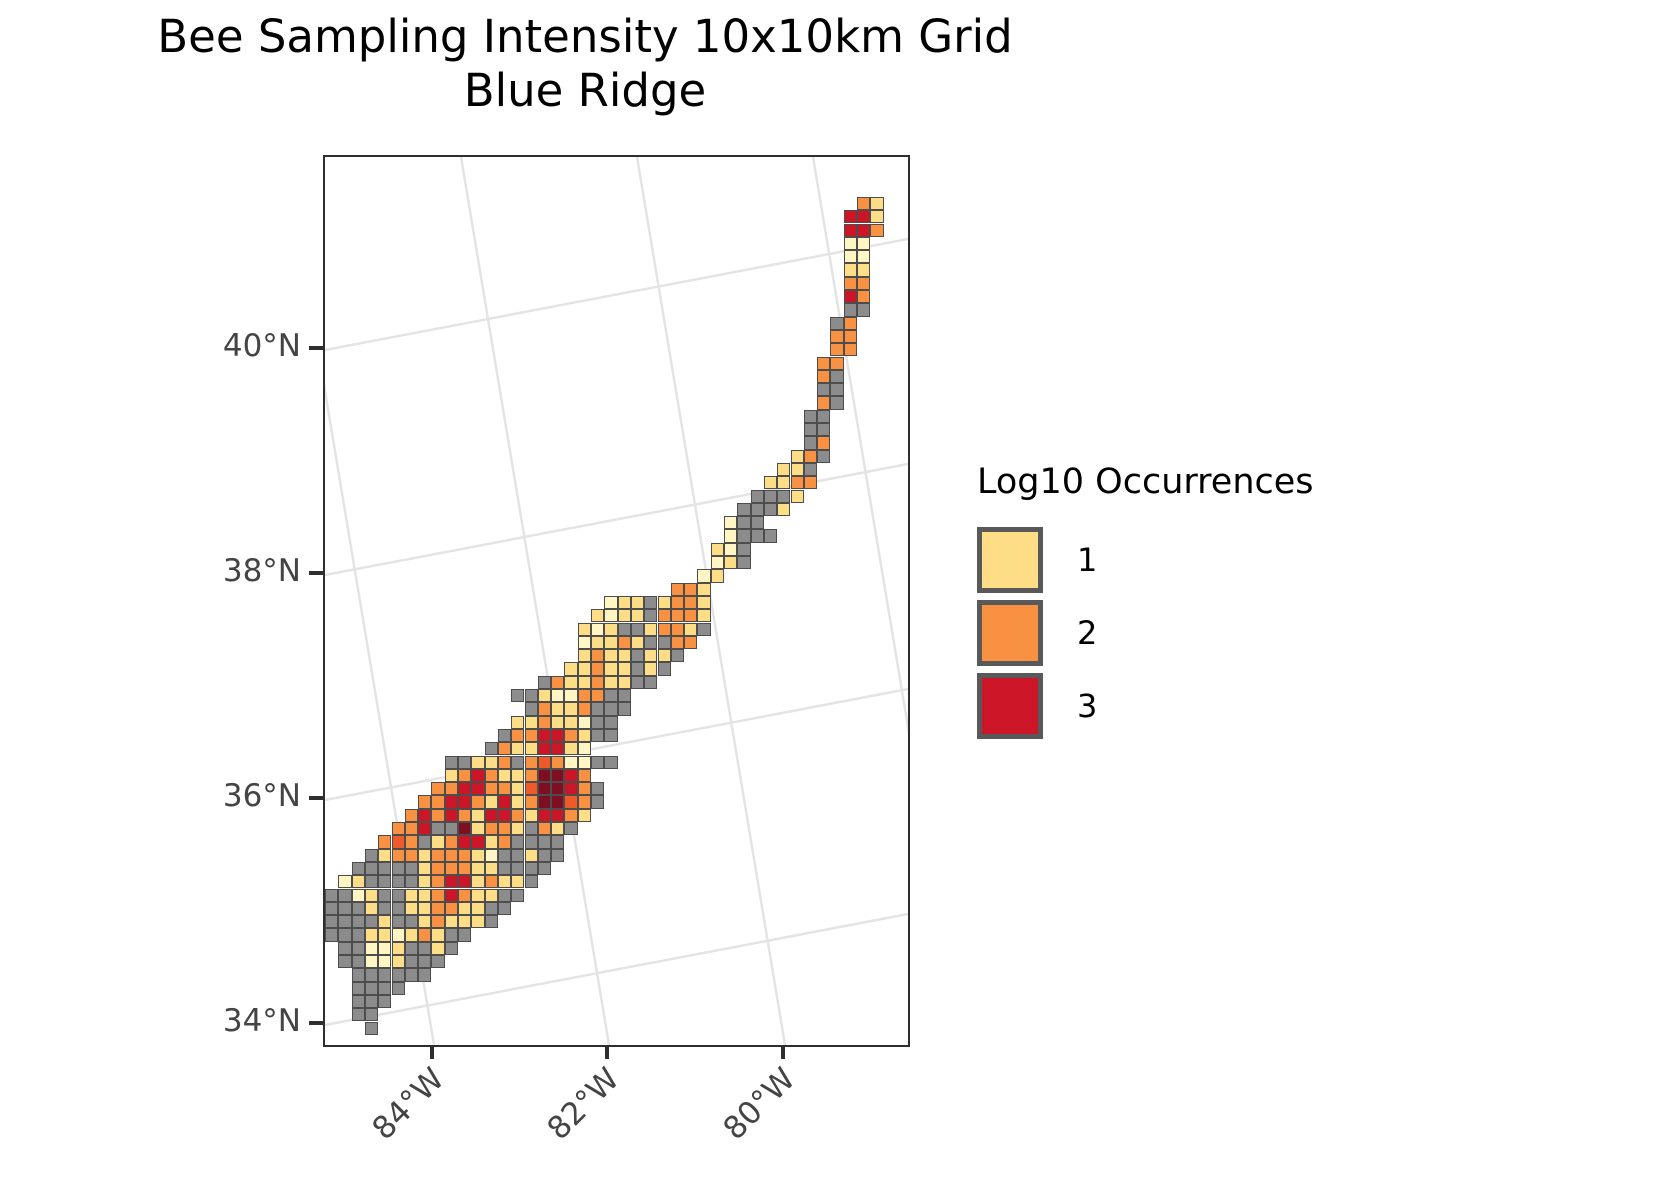 This screenshot has height=1181, width=1653. What do you see at coordinates (1010, 633) in the screenshot?
I see `legend-swatch` at bounding box center [1010, 633].